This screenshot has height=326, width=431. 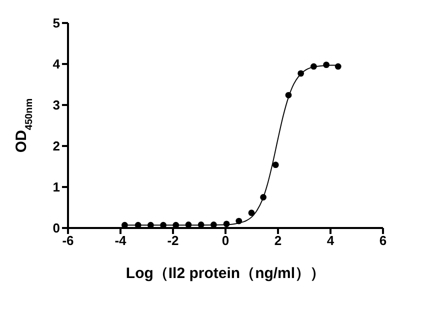 I want to click on y-tick-label: 2, so click(x=56, y=146).